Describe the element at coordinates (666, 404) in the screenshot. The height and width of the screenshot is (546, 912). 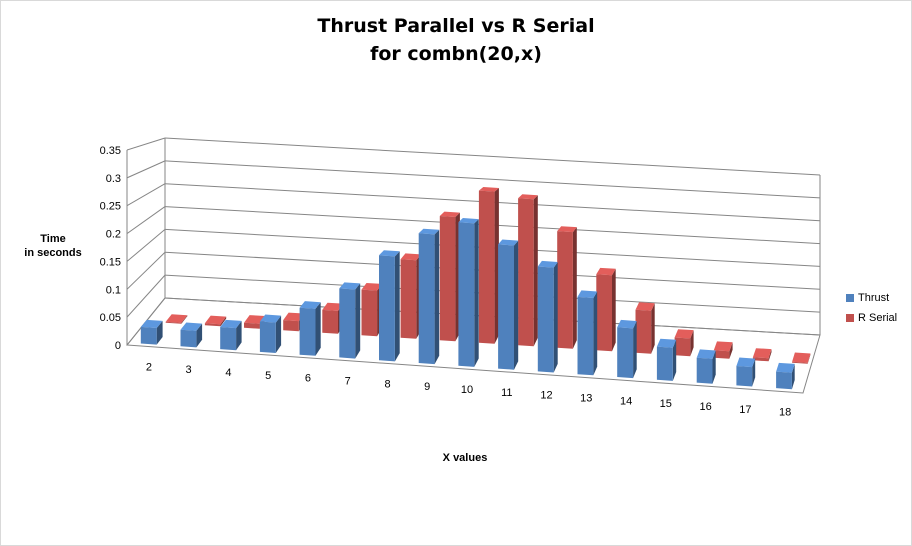
I see `x-tick-label: 15` at that location.